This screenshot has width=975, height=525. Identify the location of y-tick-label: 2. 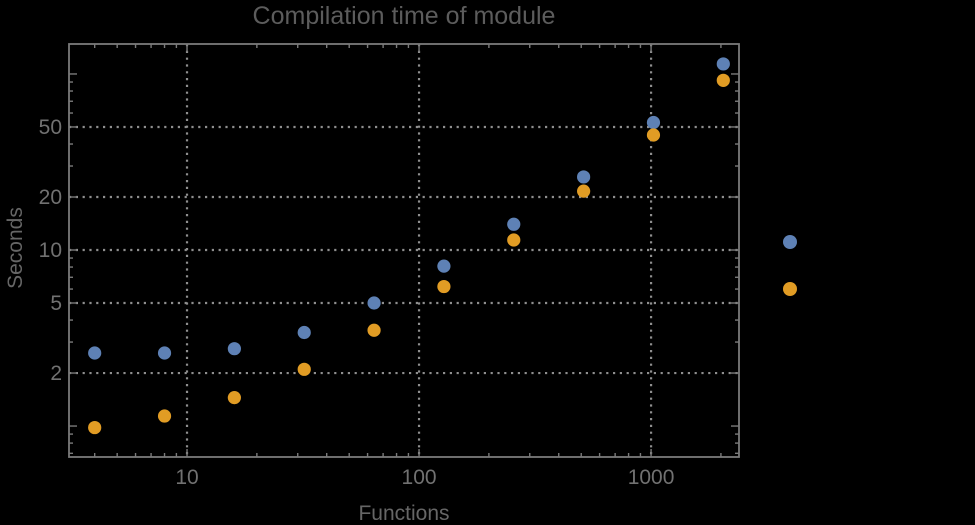
(56, 373).